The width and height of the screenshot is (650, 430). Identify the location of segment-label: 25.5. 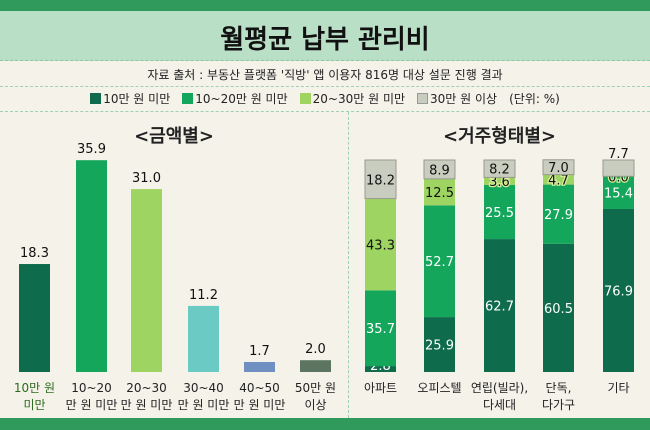
(499, 213).